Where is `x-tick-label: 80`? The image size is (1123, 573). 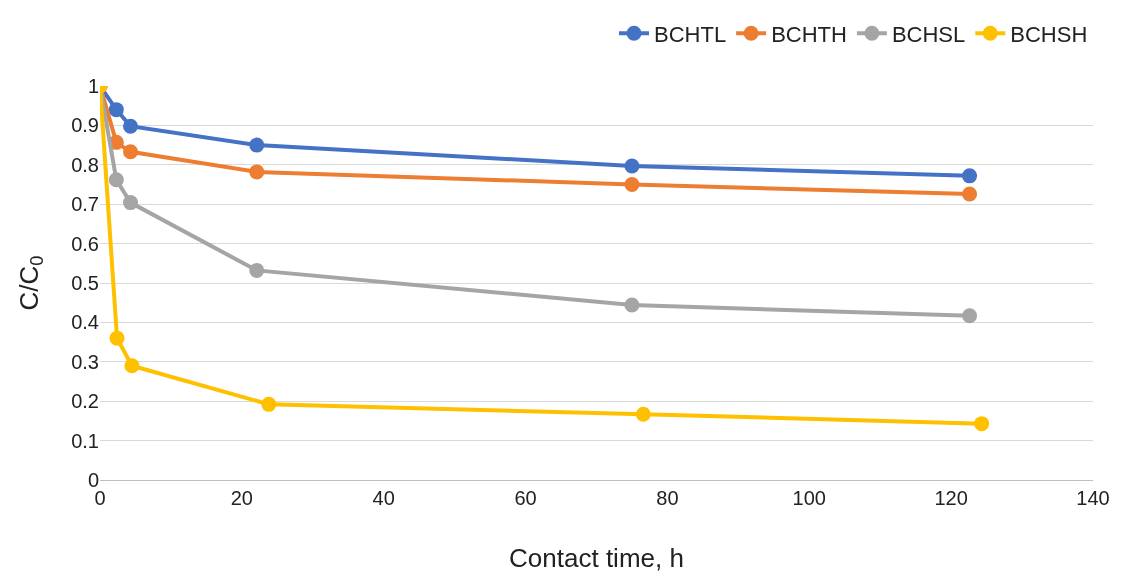
x-tick-label: 80 is located at coordinates (667, 498).